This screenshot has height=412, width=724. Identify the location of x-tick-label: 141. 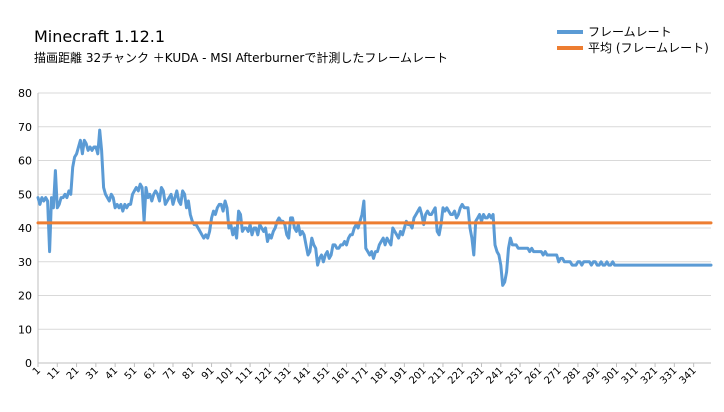
(302, 375).